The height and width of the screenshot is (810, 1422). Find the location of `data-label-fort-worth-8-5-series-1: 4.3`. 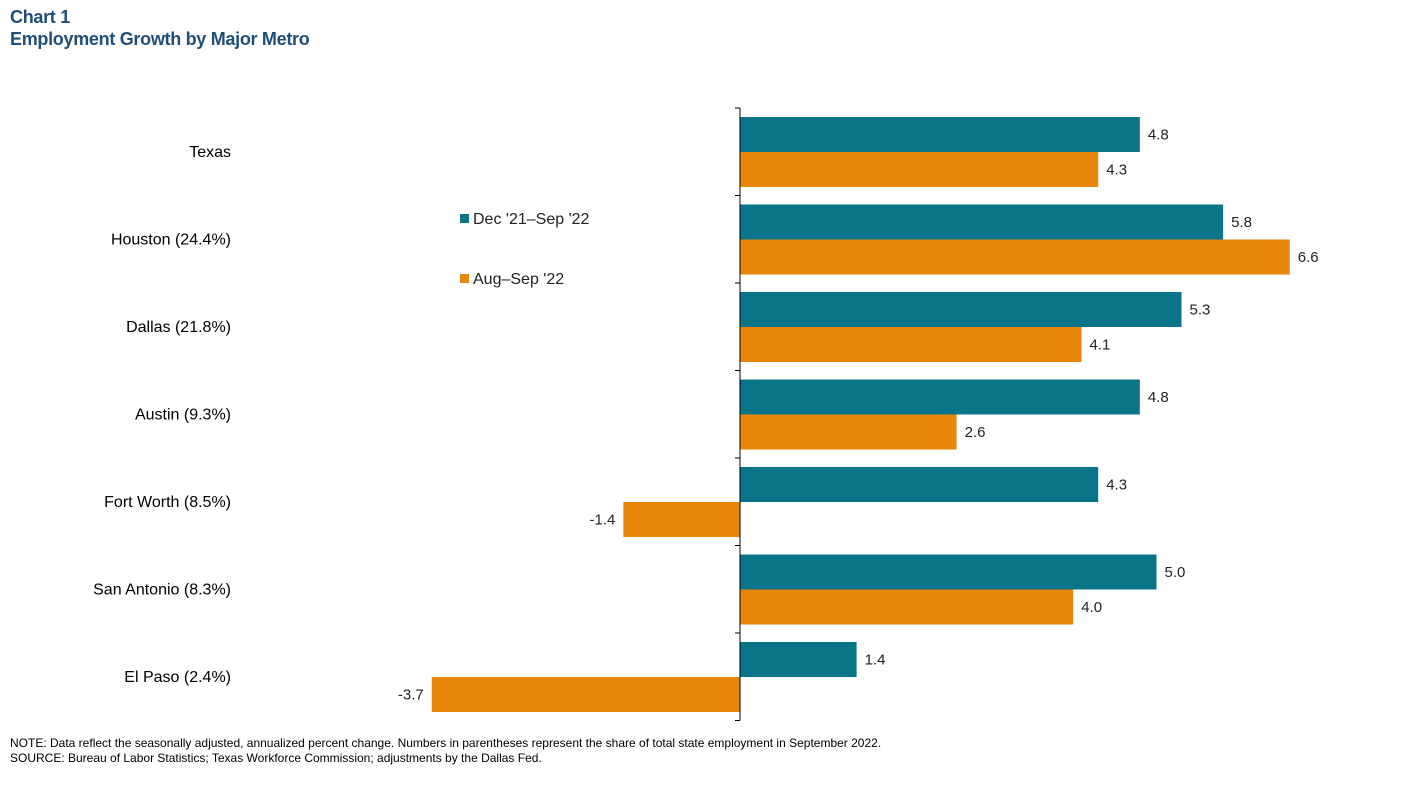

data-label-fort-worth-8-5-series-1: 4.3 is located at coordinates (1116, 485).